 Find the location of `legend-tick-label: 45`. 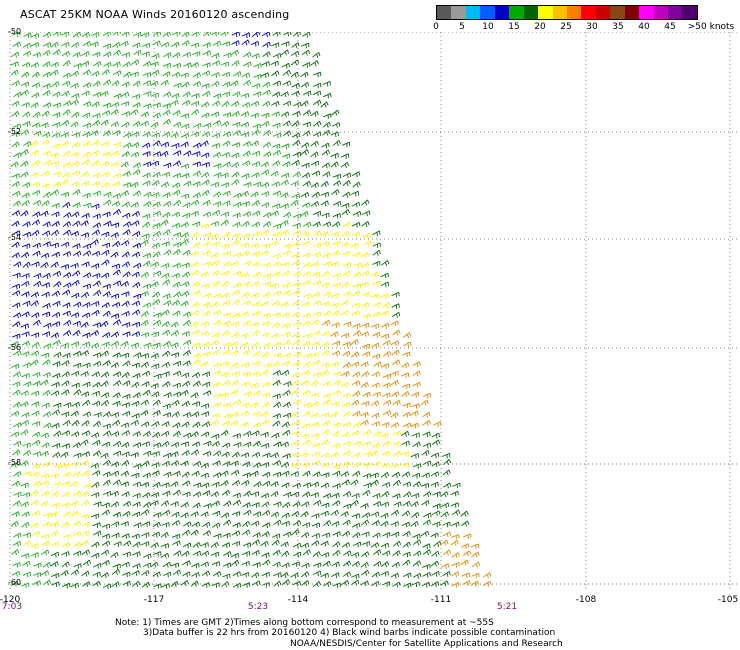

legend-tick-label: 45 is located at coordinates (670, 27).